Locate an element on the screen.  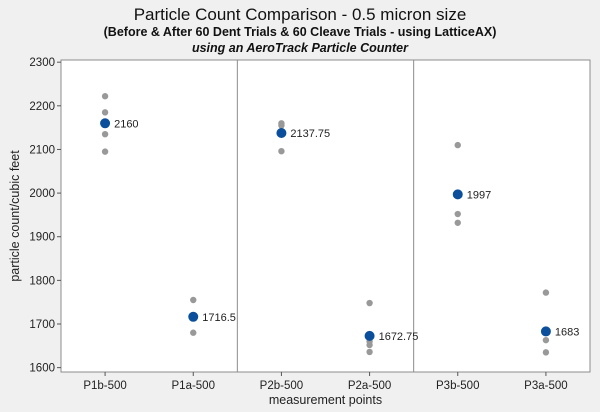
x-tick-label: P2b-500 is located at coordinates (281, 386).